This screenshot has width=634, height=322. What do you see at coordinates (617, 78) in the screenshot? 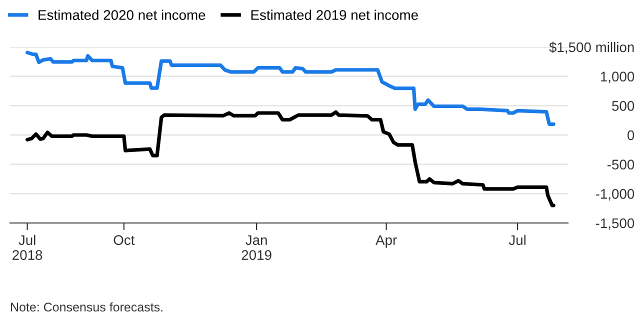
I see `y-tick-label: 1,000` at bounding box center [617, 78].